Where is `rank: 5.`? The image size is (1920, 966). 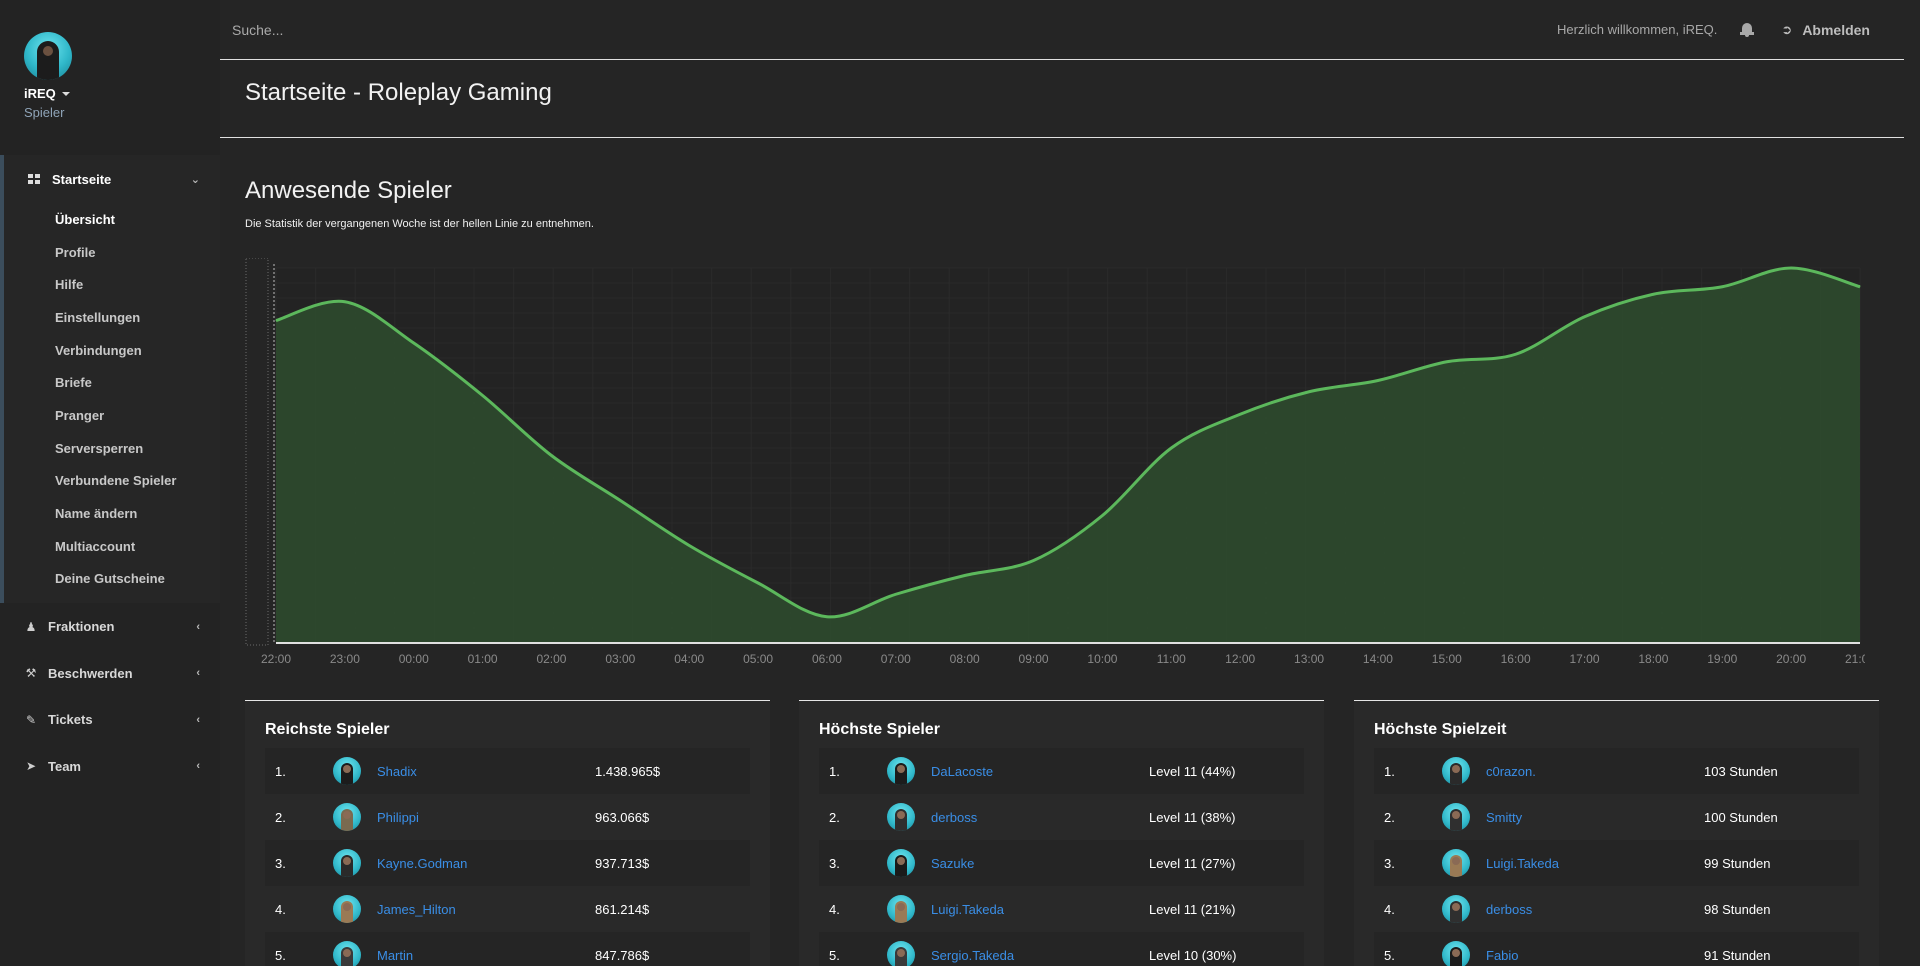 rank: 5. is located at coordinates (834, 955).